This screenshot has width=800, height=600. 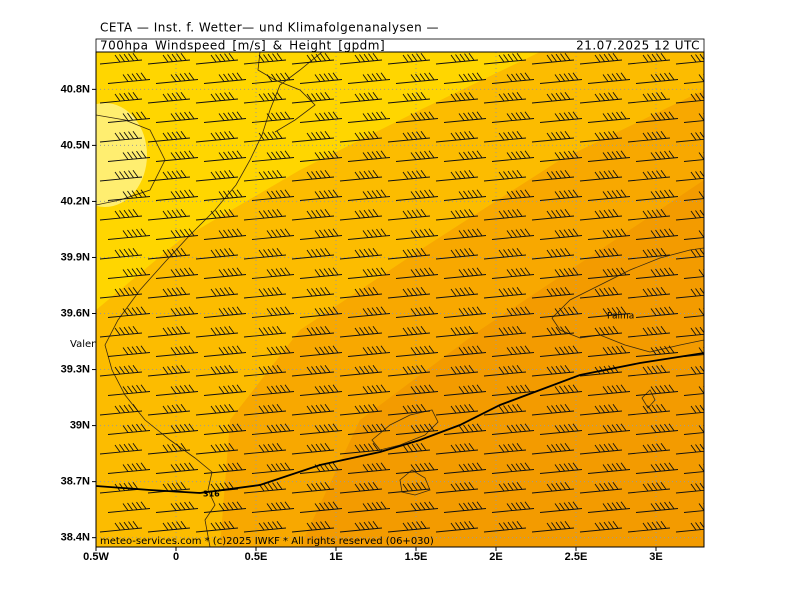 I want to click on map-subtitle: 700hpa_Windspeed_[m/s]_&_Height_[gpdm], so click(x=242, y=46).